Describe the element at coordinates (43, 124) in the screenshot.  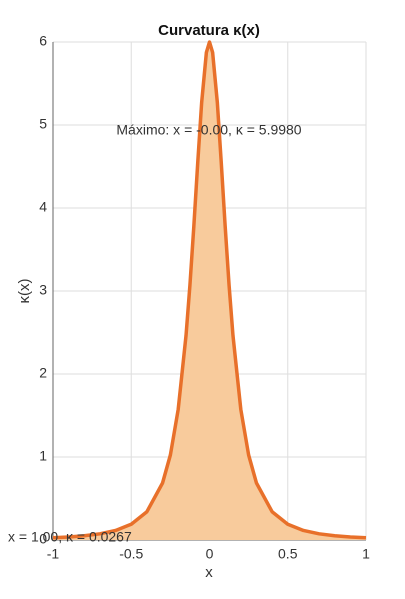
I see `y-tick-label: 5` at that location.